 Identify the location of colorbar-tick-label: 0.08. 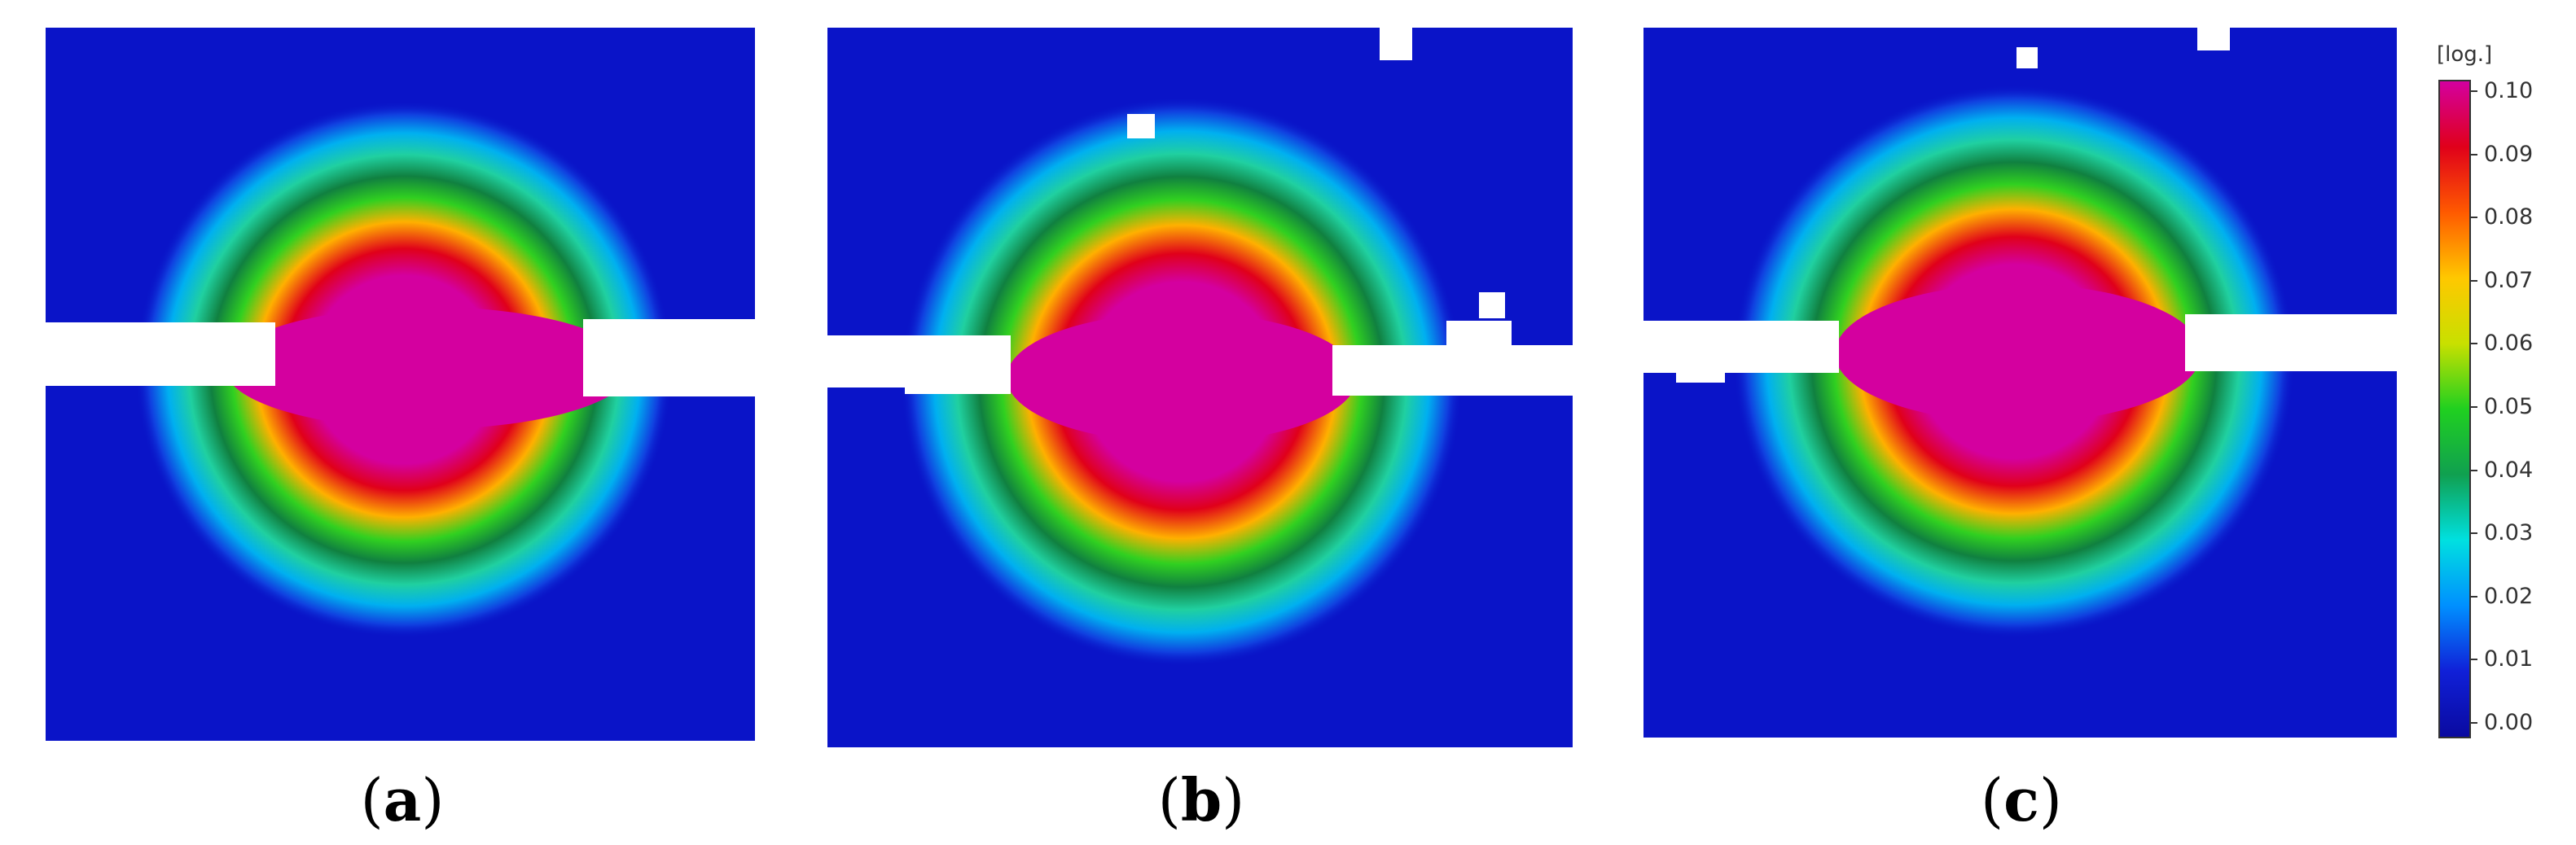
(2509, 217).